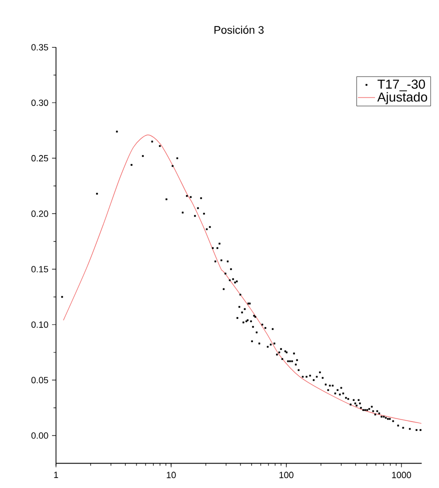 The height and width of the screenshot is (488, 439). I want to click on y-tick-label: 0.20, so click(39, 213).